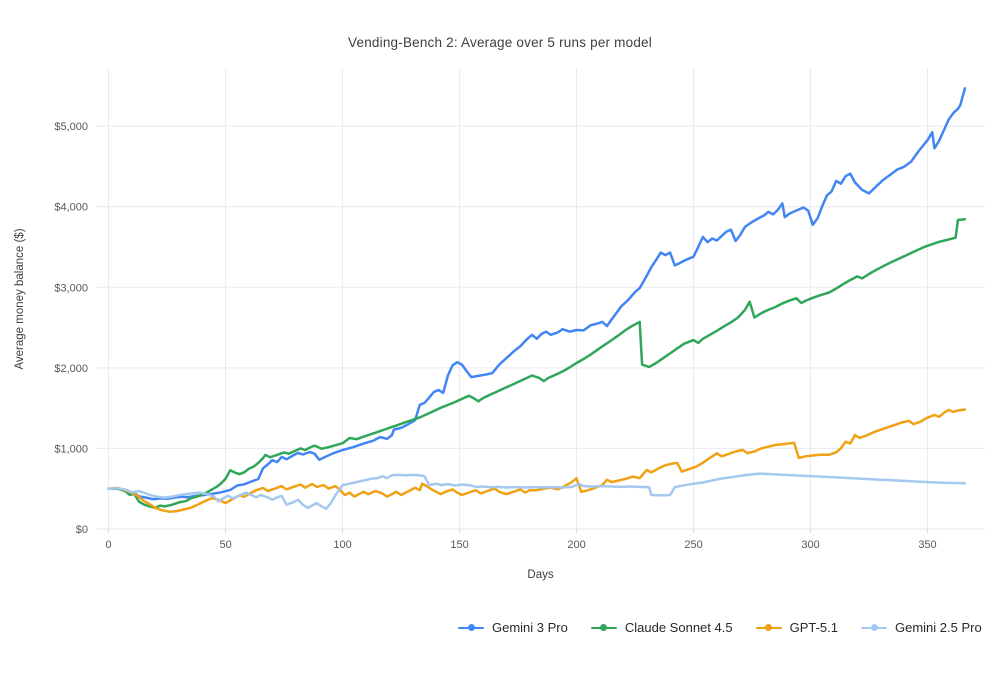 This screenshot has width=1000, height=677. Describe the element at coordinates (938, 627) in the screenshot. I see `legend-label: Gemini 2.5 Pro` at that location.